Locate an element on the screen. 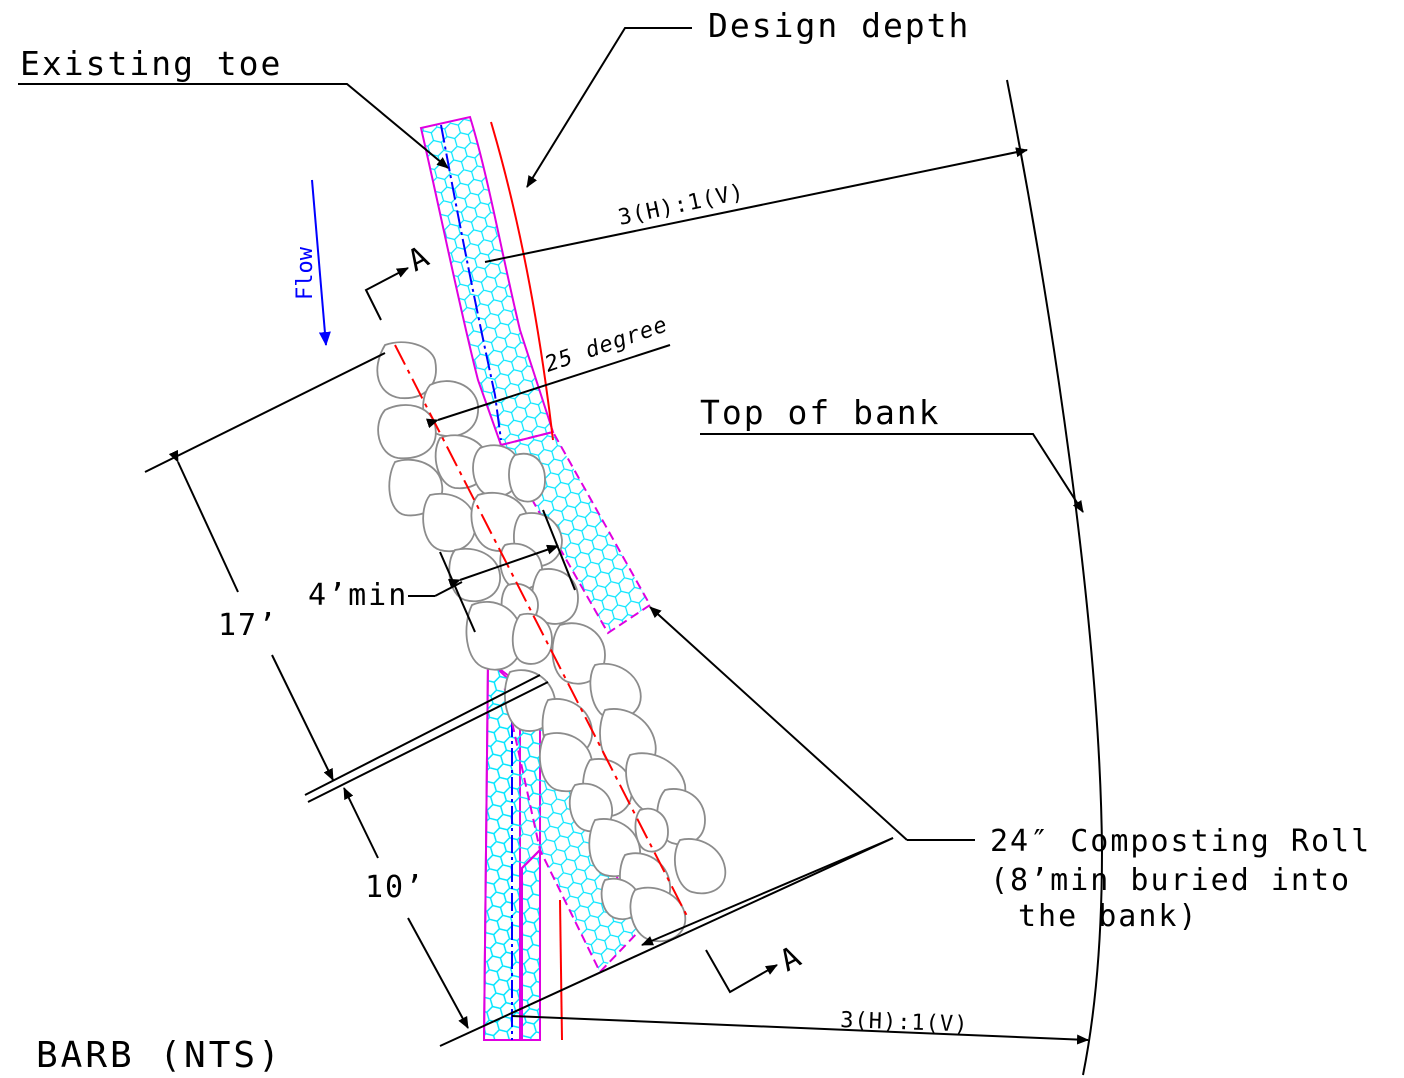 This screenshot has width=1404, height=1078. section-mark-top-label: A is located at coordinates (419, 259).